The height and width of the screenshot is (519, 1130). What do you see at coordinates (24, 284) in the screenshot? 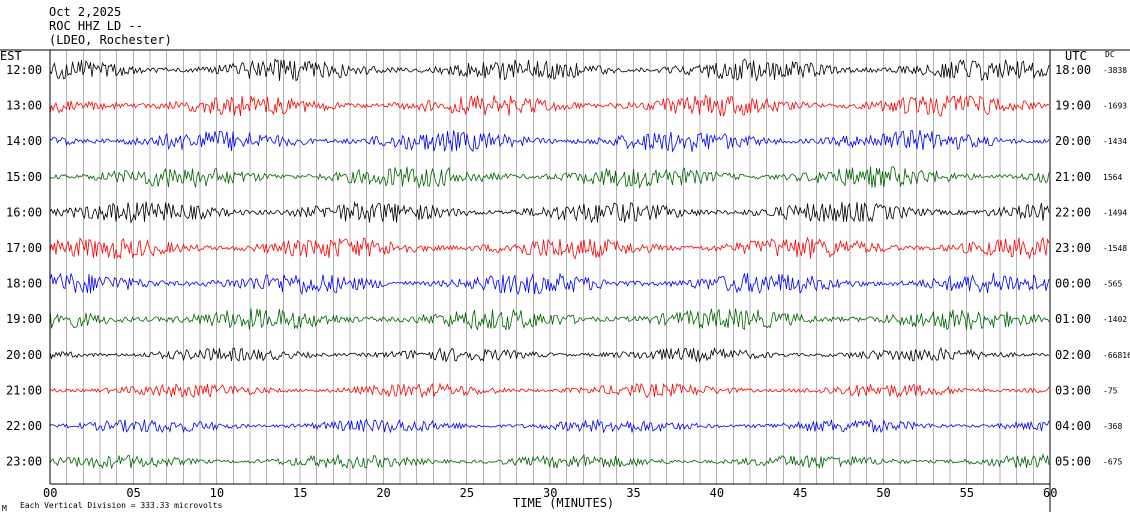
I see `est-hour-label: 18:00` at bounding box center [24, 284].